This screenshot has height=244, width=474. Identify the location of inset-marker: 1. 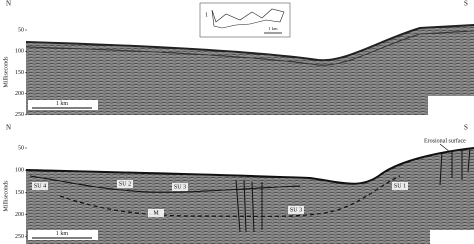
(206, 15).